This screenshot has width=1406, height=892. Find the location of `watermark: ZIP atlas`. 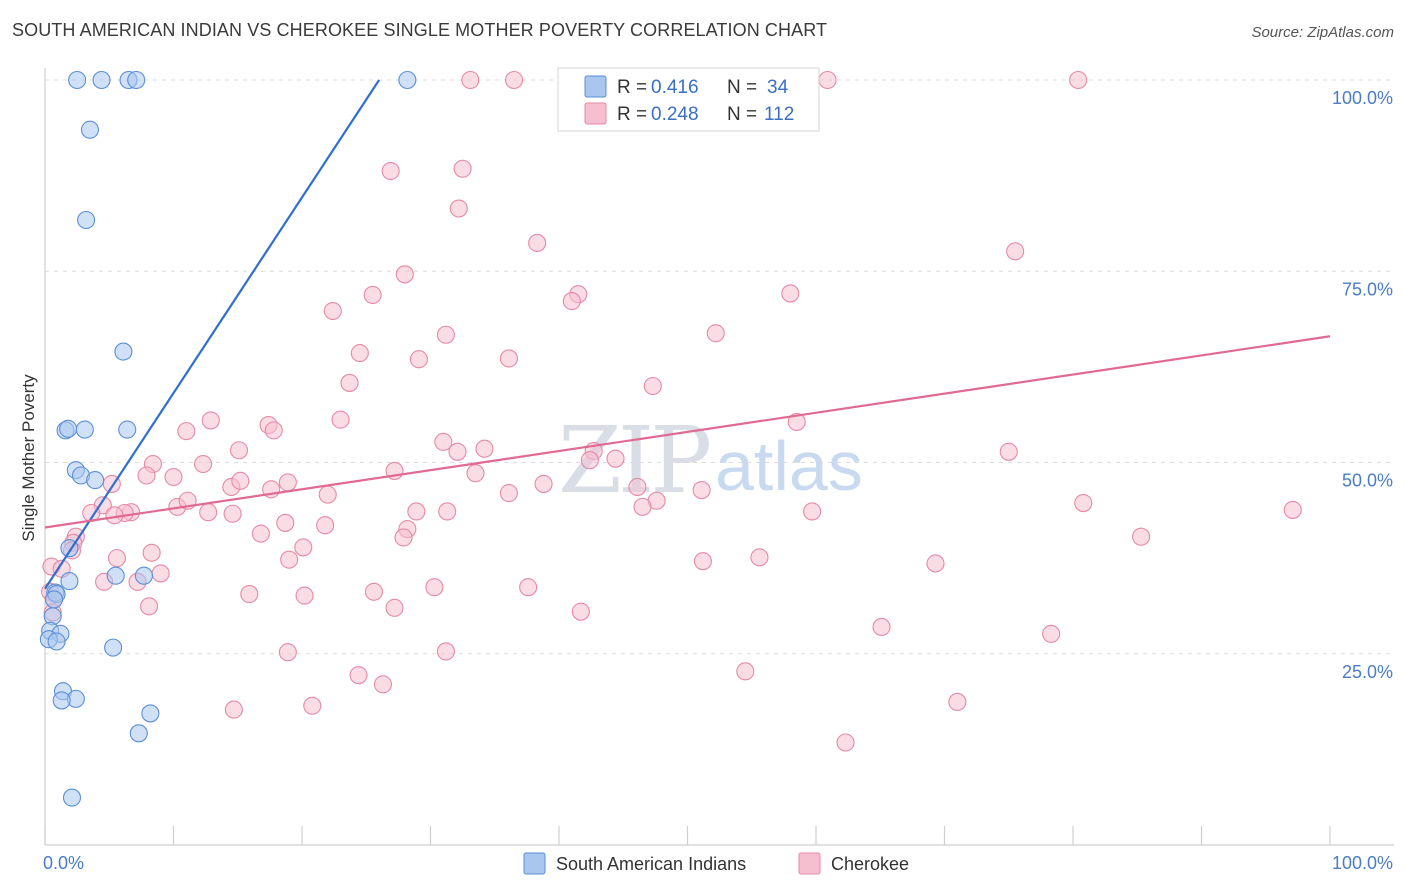

watermark: ZIP atlas is located at coordinates (710, 460).